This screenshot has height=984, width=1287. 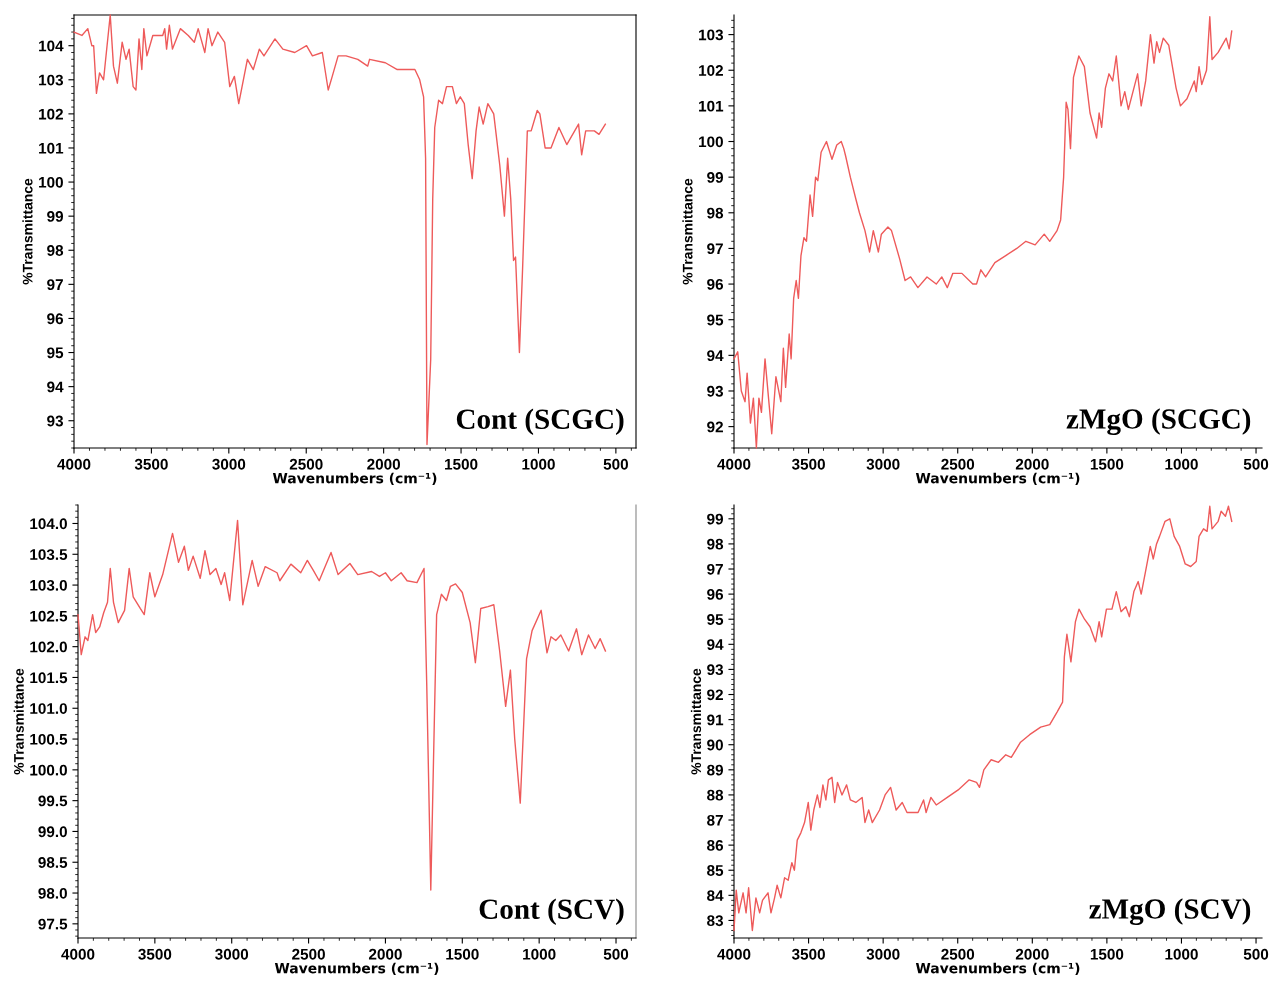 What do you see at coordinates (715, 795) in the screenshot?
I see `y-tick-label: 88` at bounding box center [715, 795].